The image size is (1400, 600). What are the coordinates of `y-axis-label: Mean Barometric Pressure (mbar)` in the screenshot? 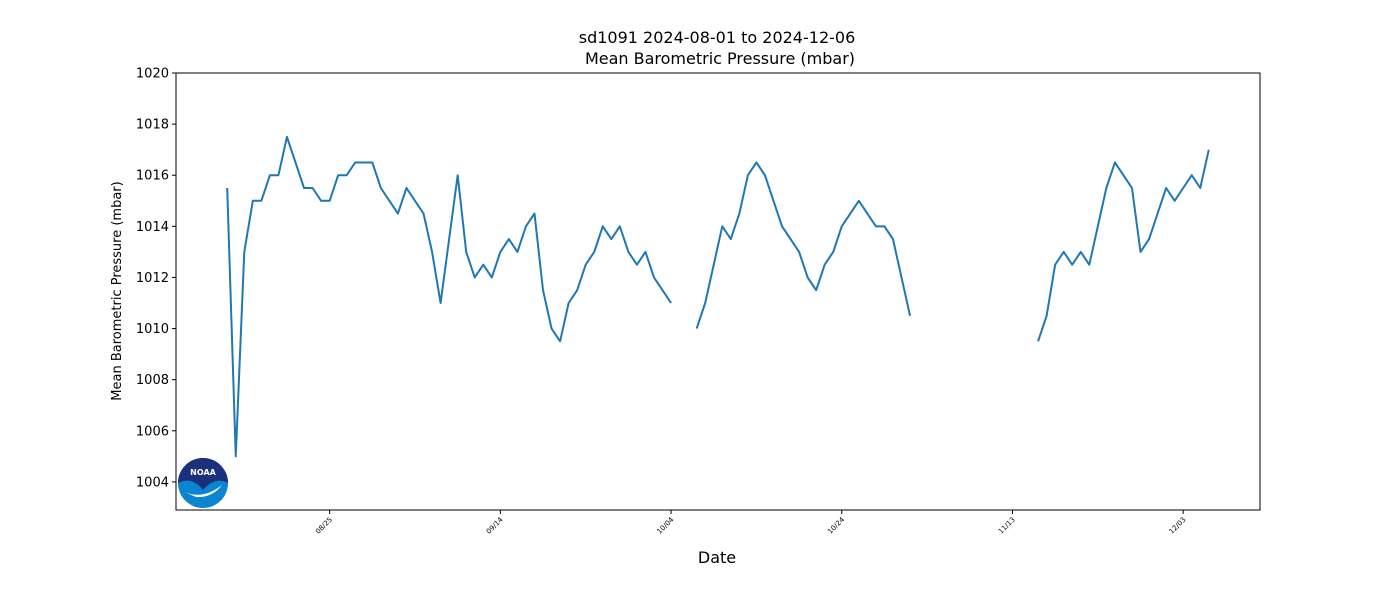 It's located at (117, 290).